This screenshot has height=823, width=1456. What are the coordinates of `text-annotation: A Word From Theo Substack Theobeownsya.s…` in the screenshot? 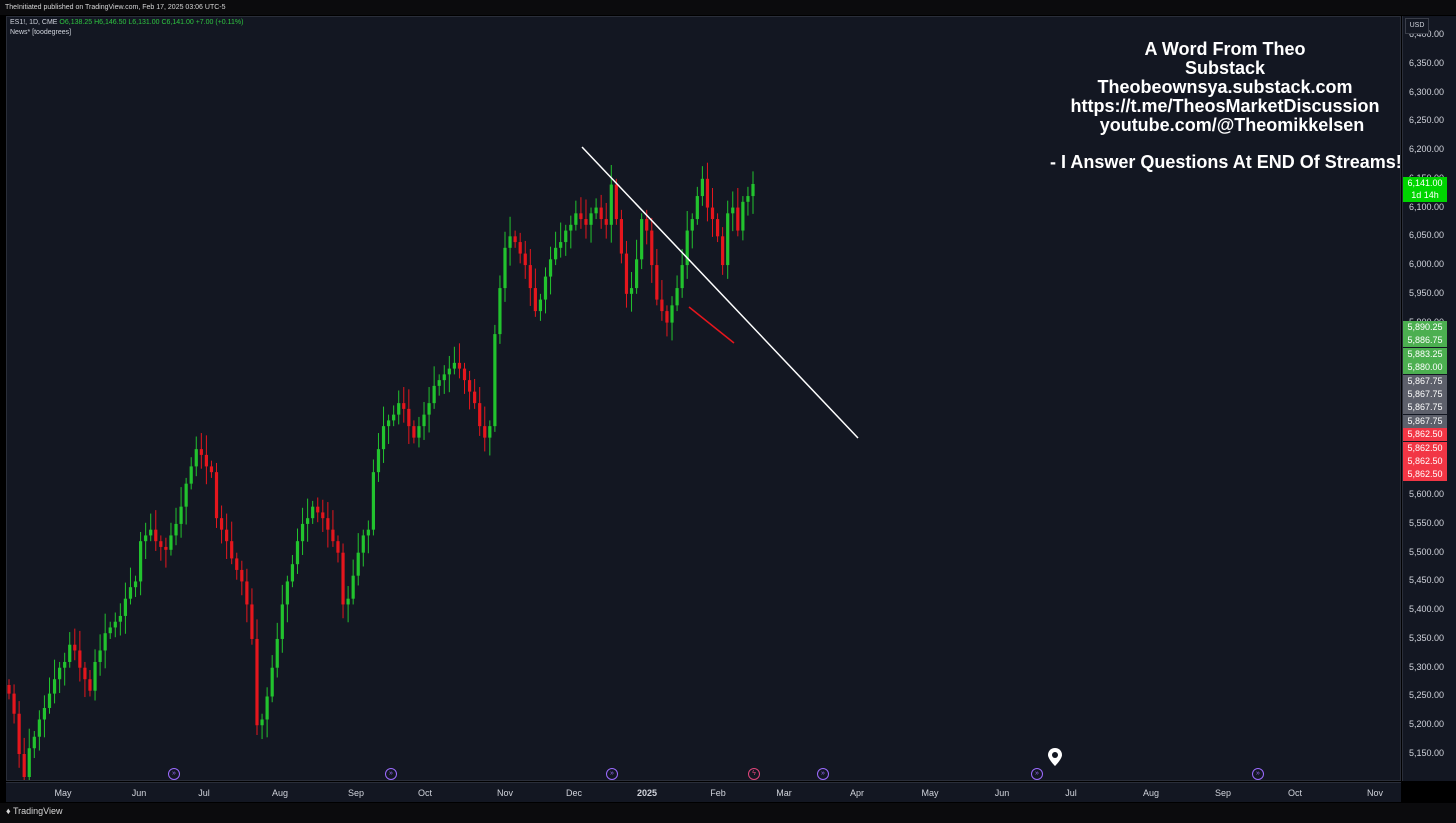 It's located at (1225, 106).